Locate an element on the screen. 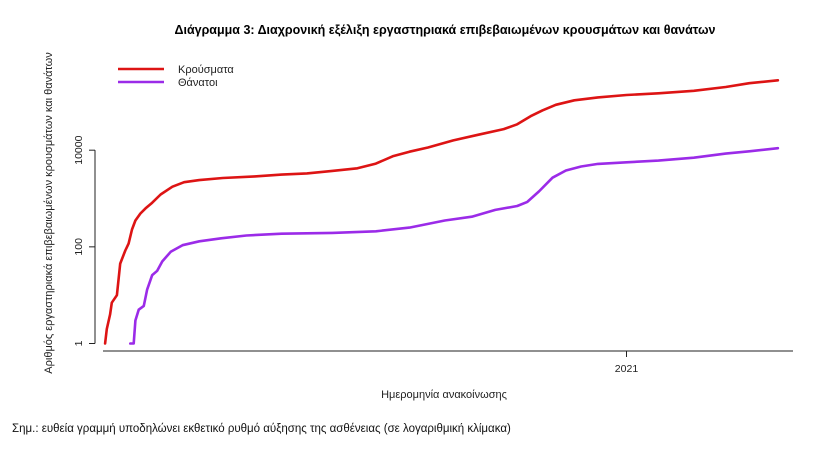 Image resolution: width=838 pixels, height=474 pixels. x-axis-label: Ημερομηνία ανακοίνωσης is located at coordinates (444, 395).